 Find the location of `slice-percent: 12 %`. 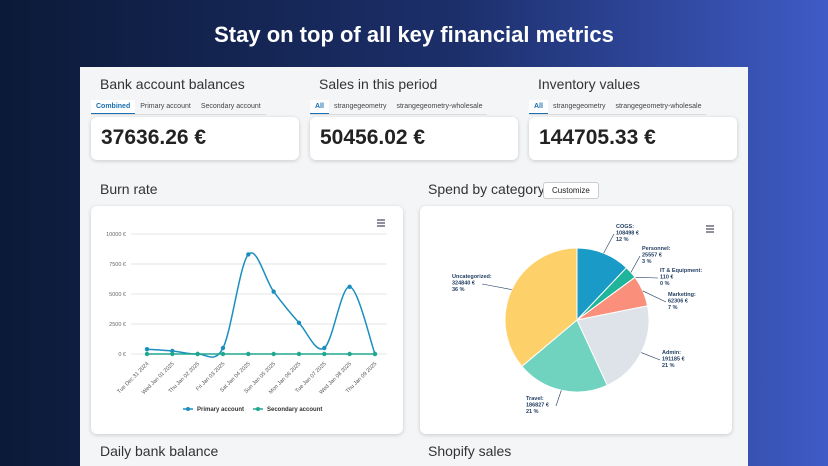

slice-percent: 12 % is located at coordinates (622, 240).